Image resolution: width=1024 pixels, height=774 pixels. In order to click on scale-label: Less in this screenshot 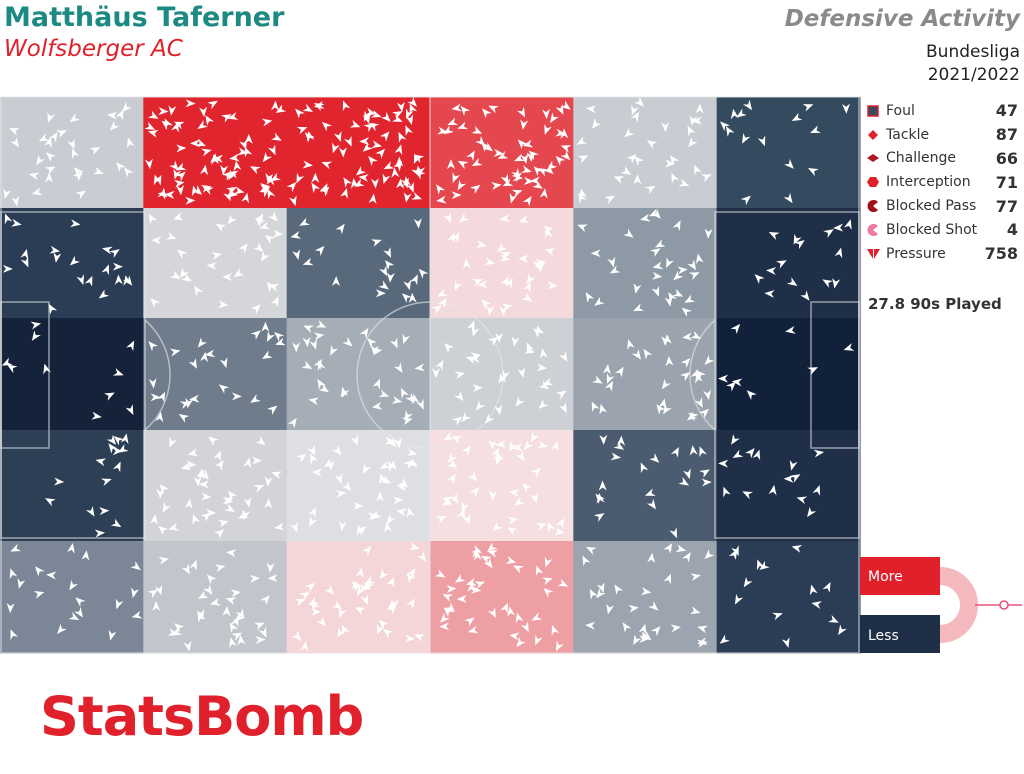, I will do `click(883, 636)`.